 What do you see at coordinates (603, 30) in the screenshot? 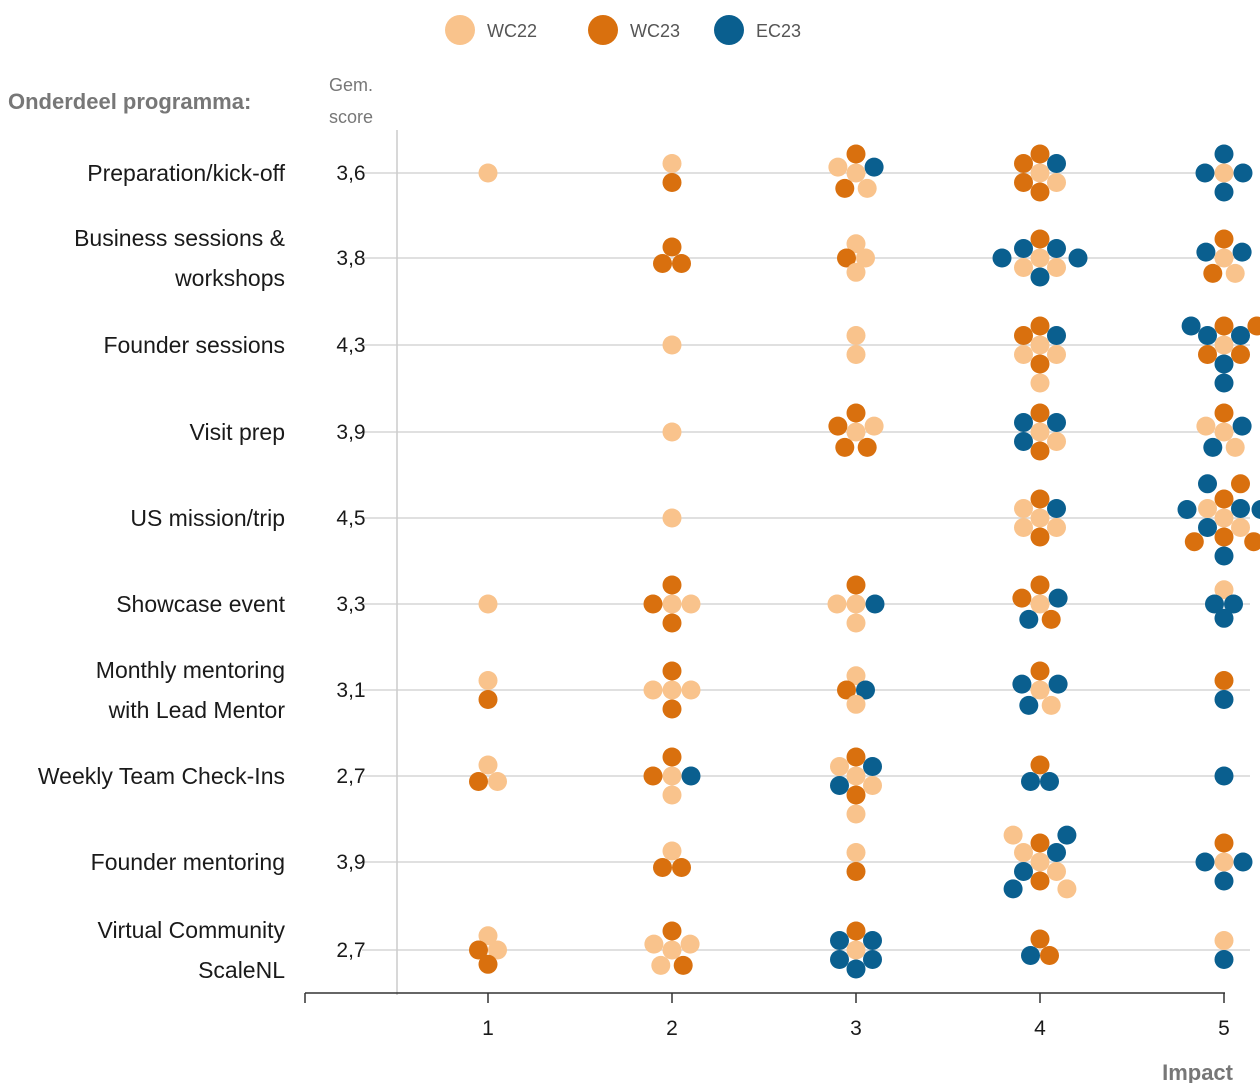
I see `legend-swatch-wc23` at bounding box center [603, 30].